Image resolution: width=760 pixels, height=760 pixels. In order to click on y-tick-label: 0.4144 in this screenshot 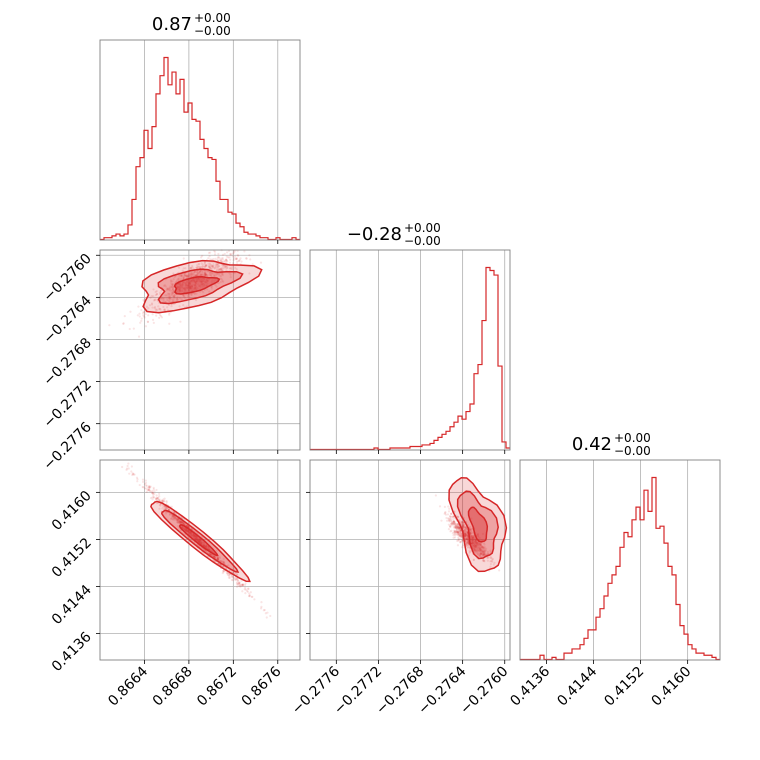, I will do `click(72, 605)`.